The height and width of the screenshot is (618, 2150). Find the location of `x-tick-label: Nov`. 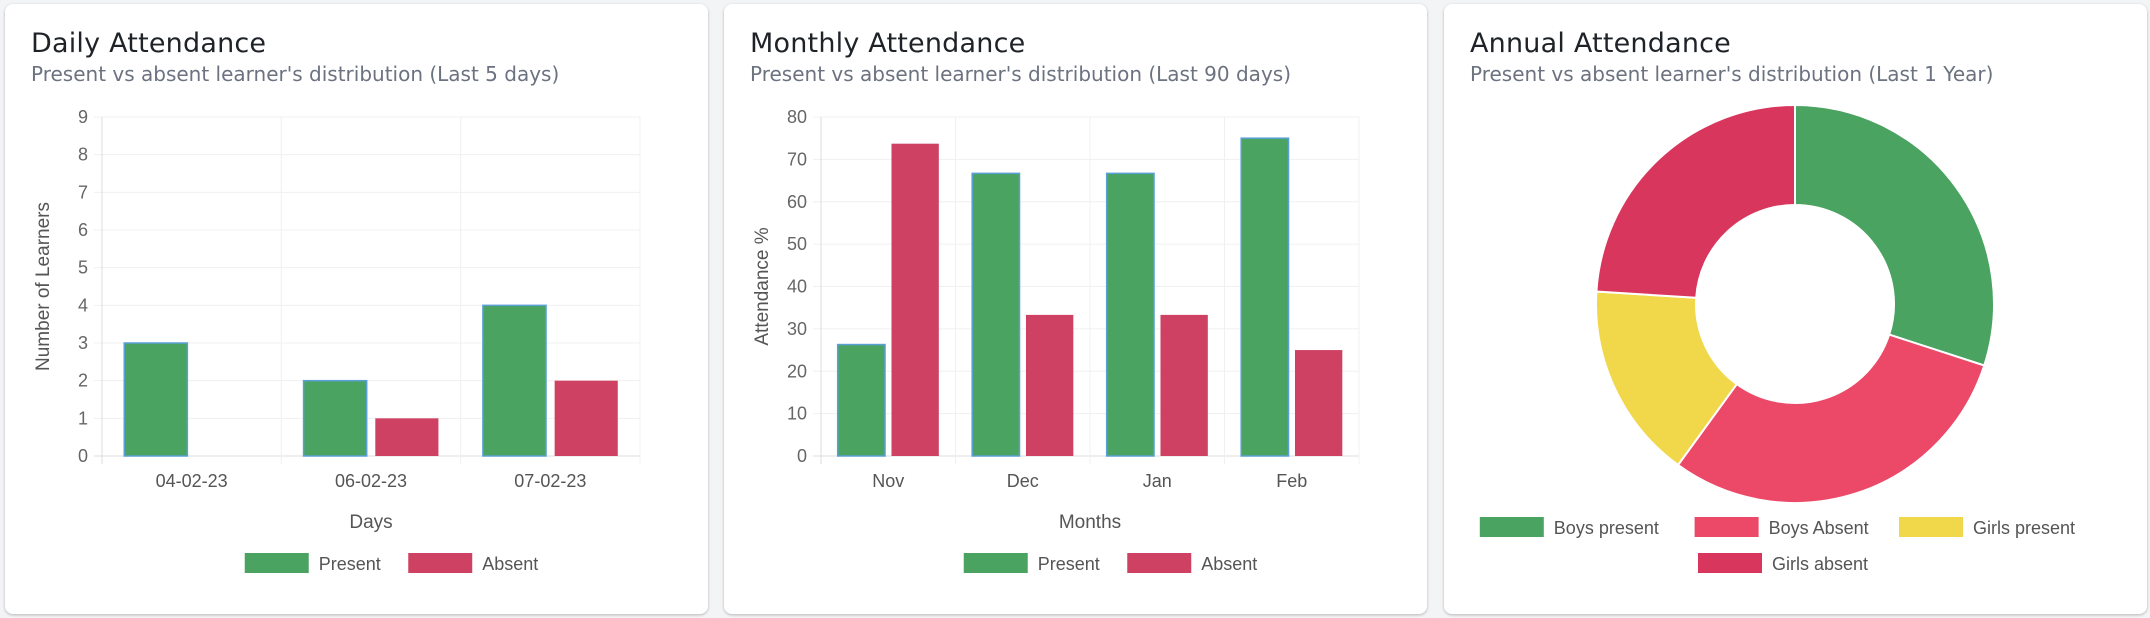

x-tick-label: Nov is located at coordinates (888, 481).